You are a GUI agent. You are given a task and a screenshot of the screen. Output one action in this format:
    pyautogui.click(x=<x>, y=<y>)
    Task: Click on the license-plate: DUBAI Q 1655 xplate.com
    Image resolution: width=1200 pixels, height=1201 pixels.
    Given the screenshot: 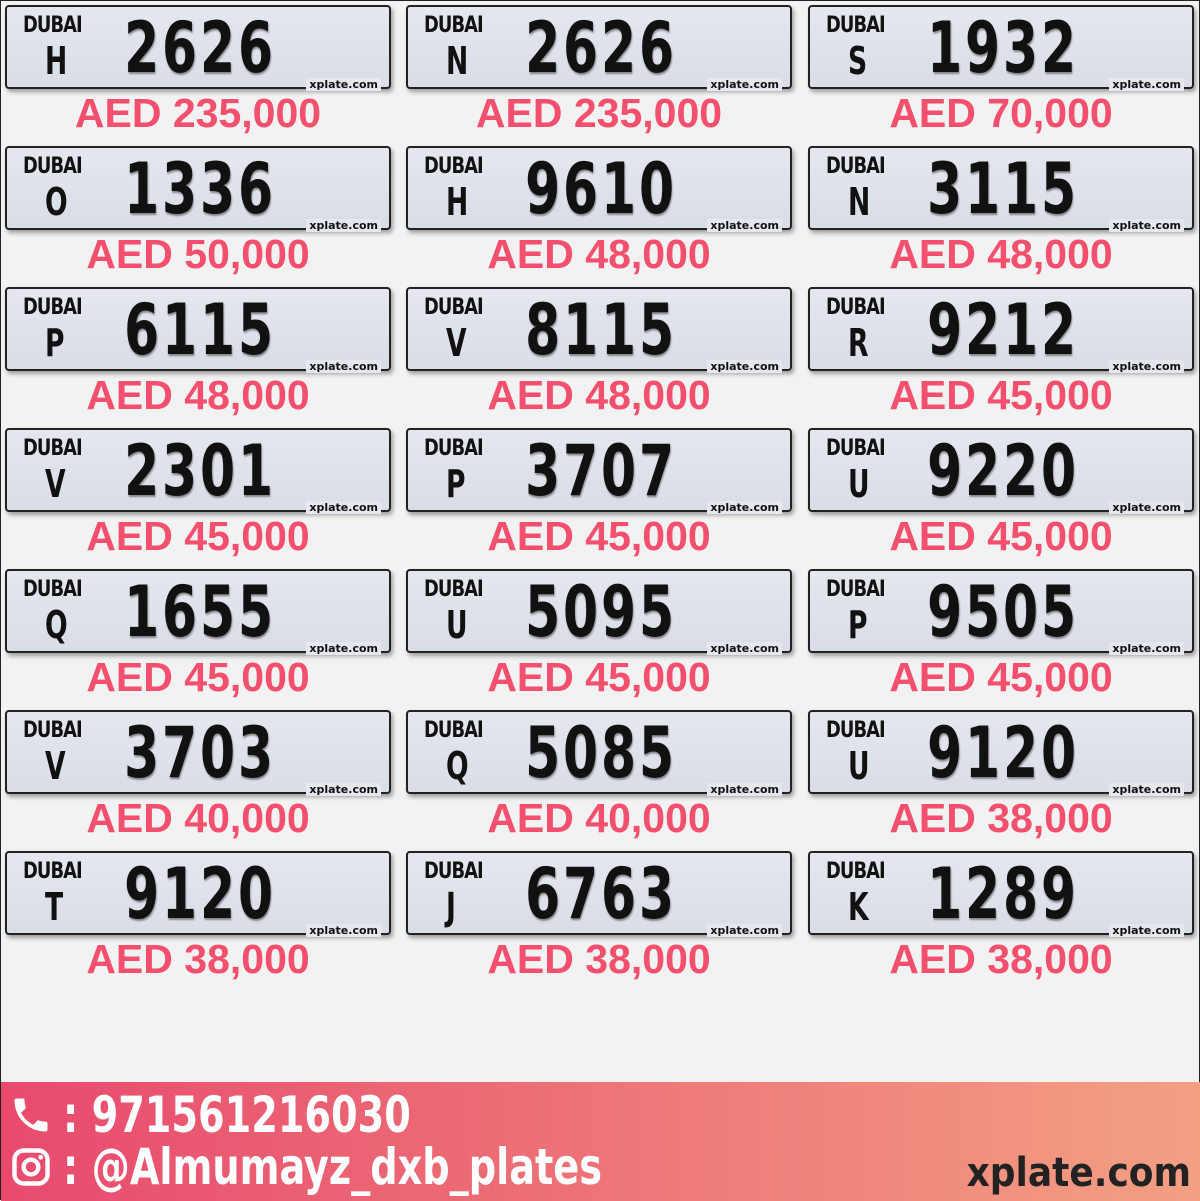 What is the action you would take?
    pyautogui.click(x=198, y=612)
    